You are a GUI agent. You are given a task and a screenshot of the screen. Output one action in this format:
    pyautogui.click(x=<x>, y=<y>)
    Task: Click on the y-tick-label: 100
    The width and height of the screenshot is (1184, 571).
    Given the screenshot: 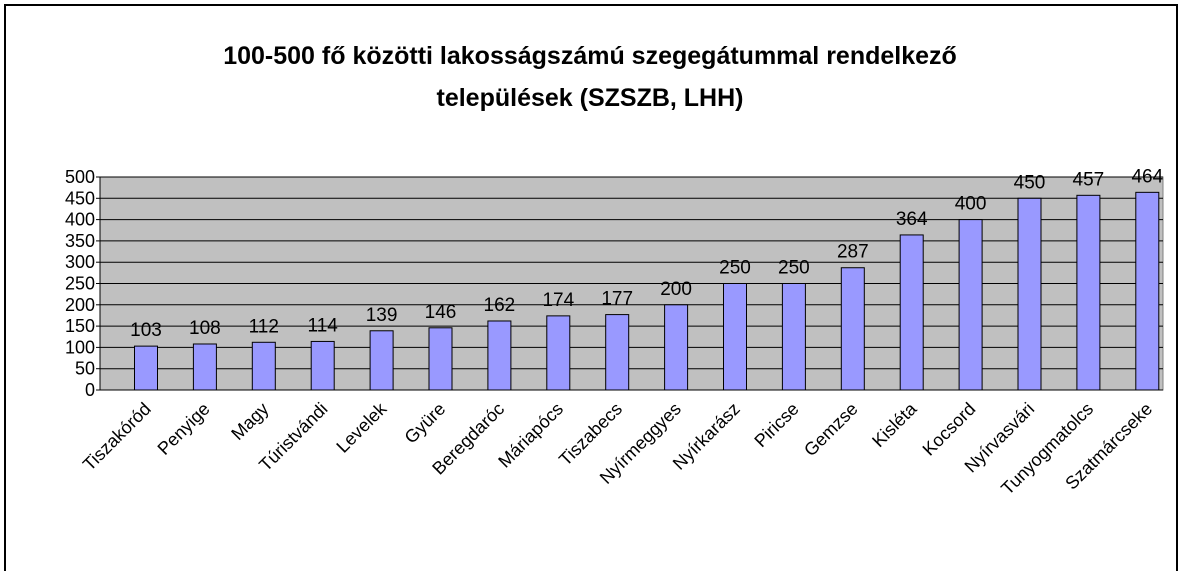 What is the action you would take?
    pyautogui.click(x=80, y=347)
    